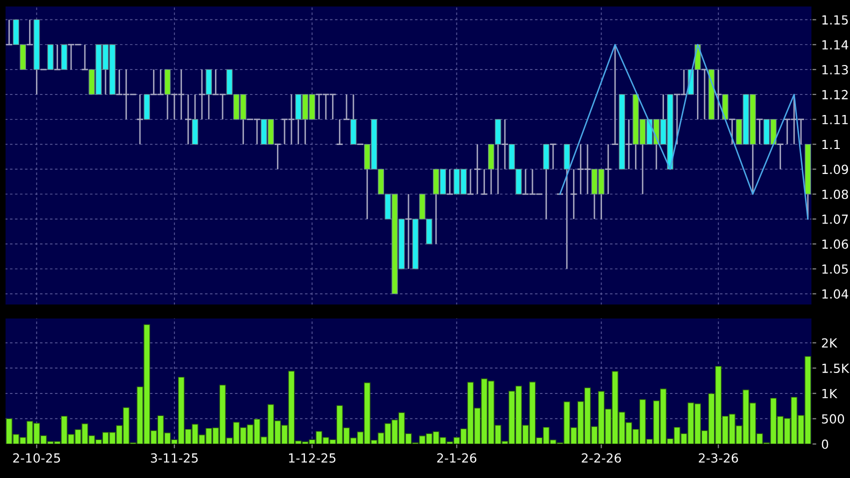  I want to click on y-tick-label: 1.07, so click(835, 219).